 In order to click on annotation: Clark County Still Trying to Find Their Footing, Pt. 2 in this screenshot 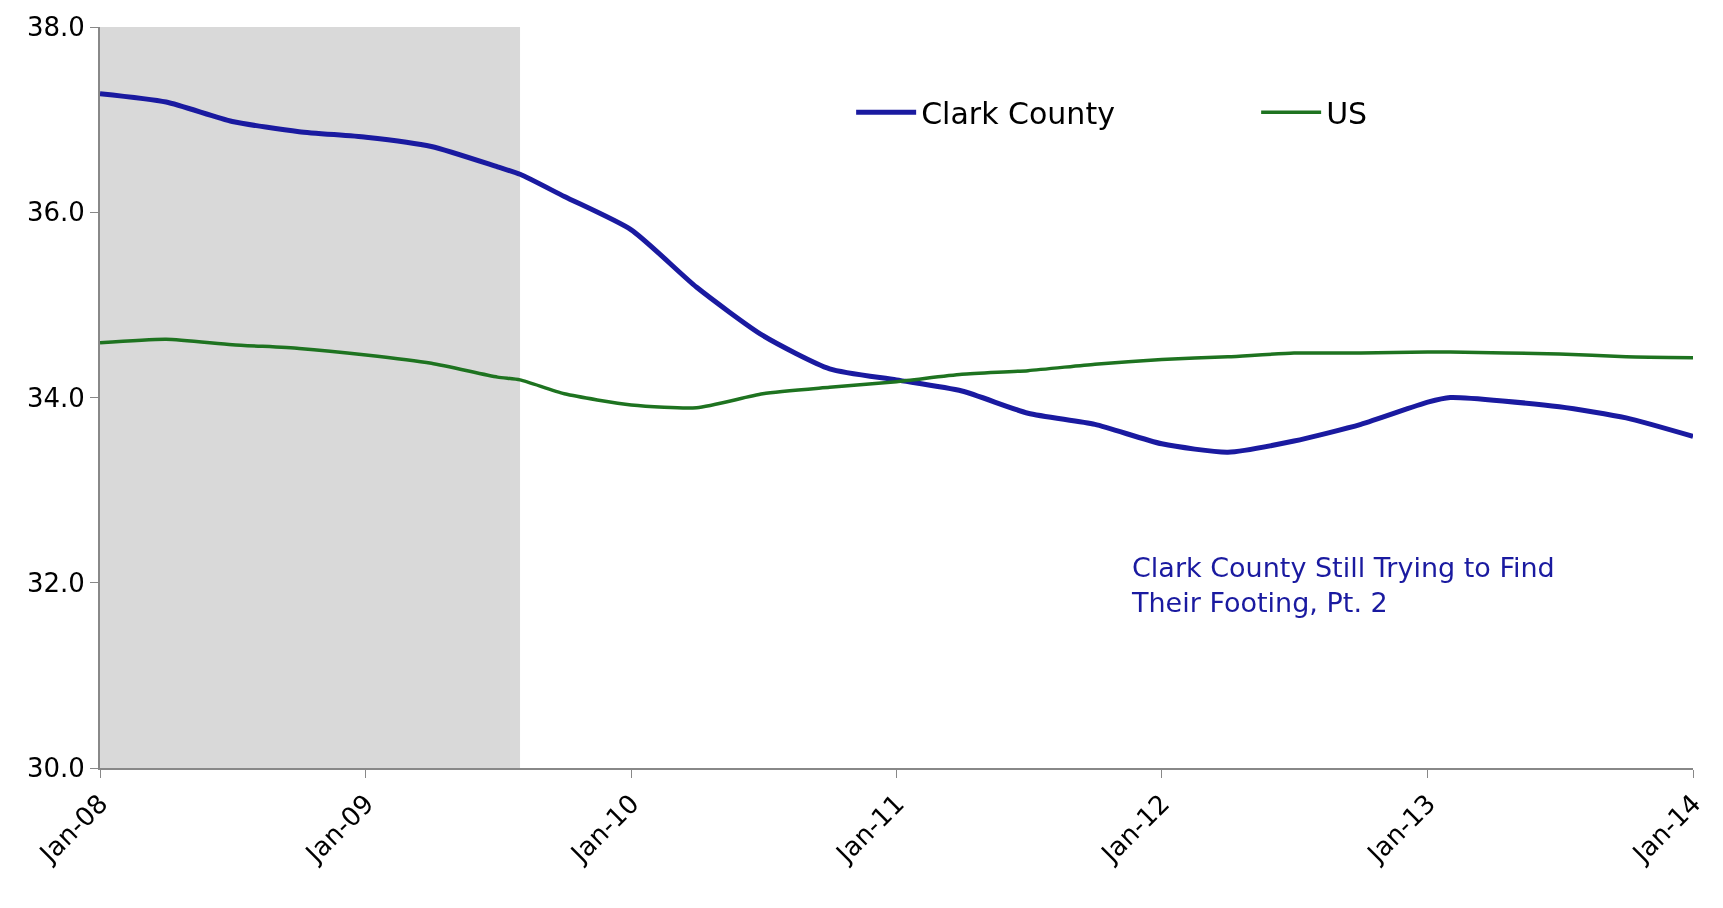, I will do `click(1343, 585)`.